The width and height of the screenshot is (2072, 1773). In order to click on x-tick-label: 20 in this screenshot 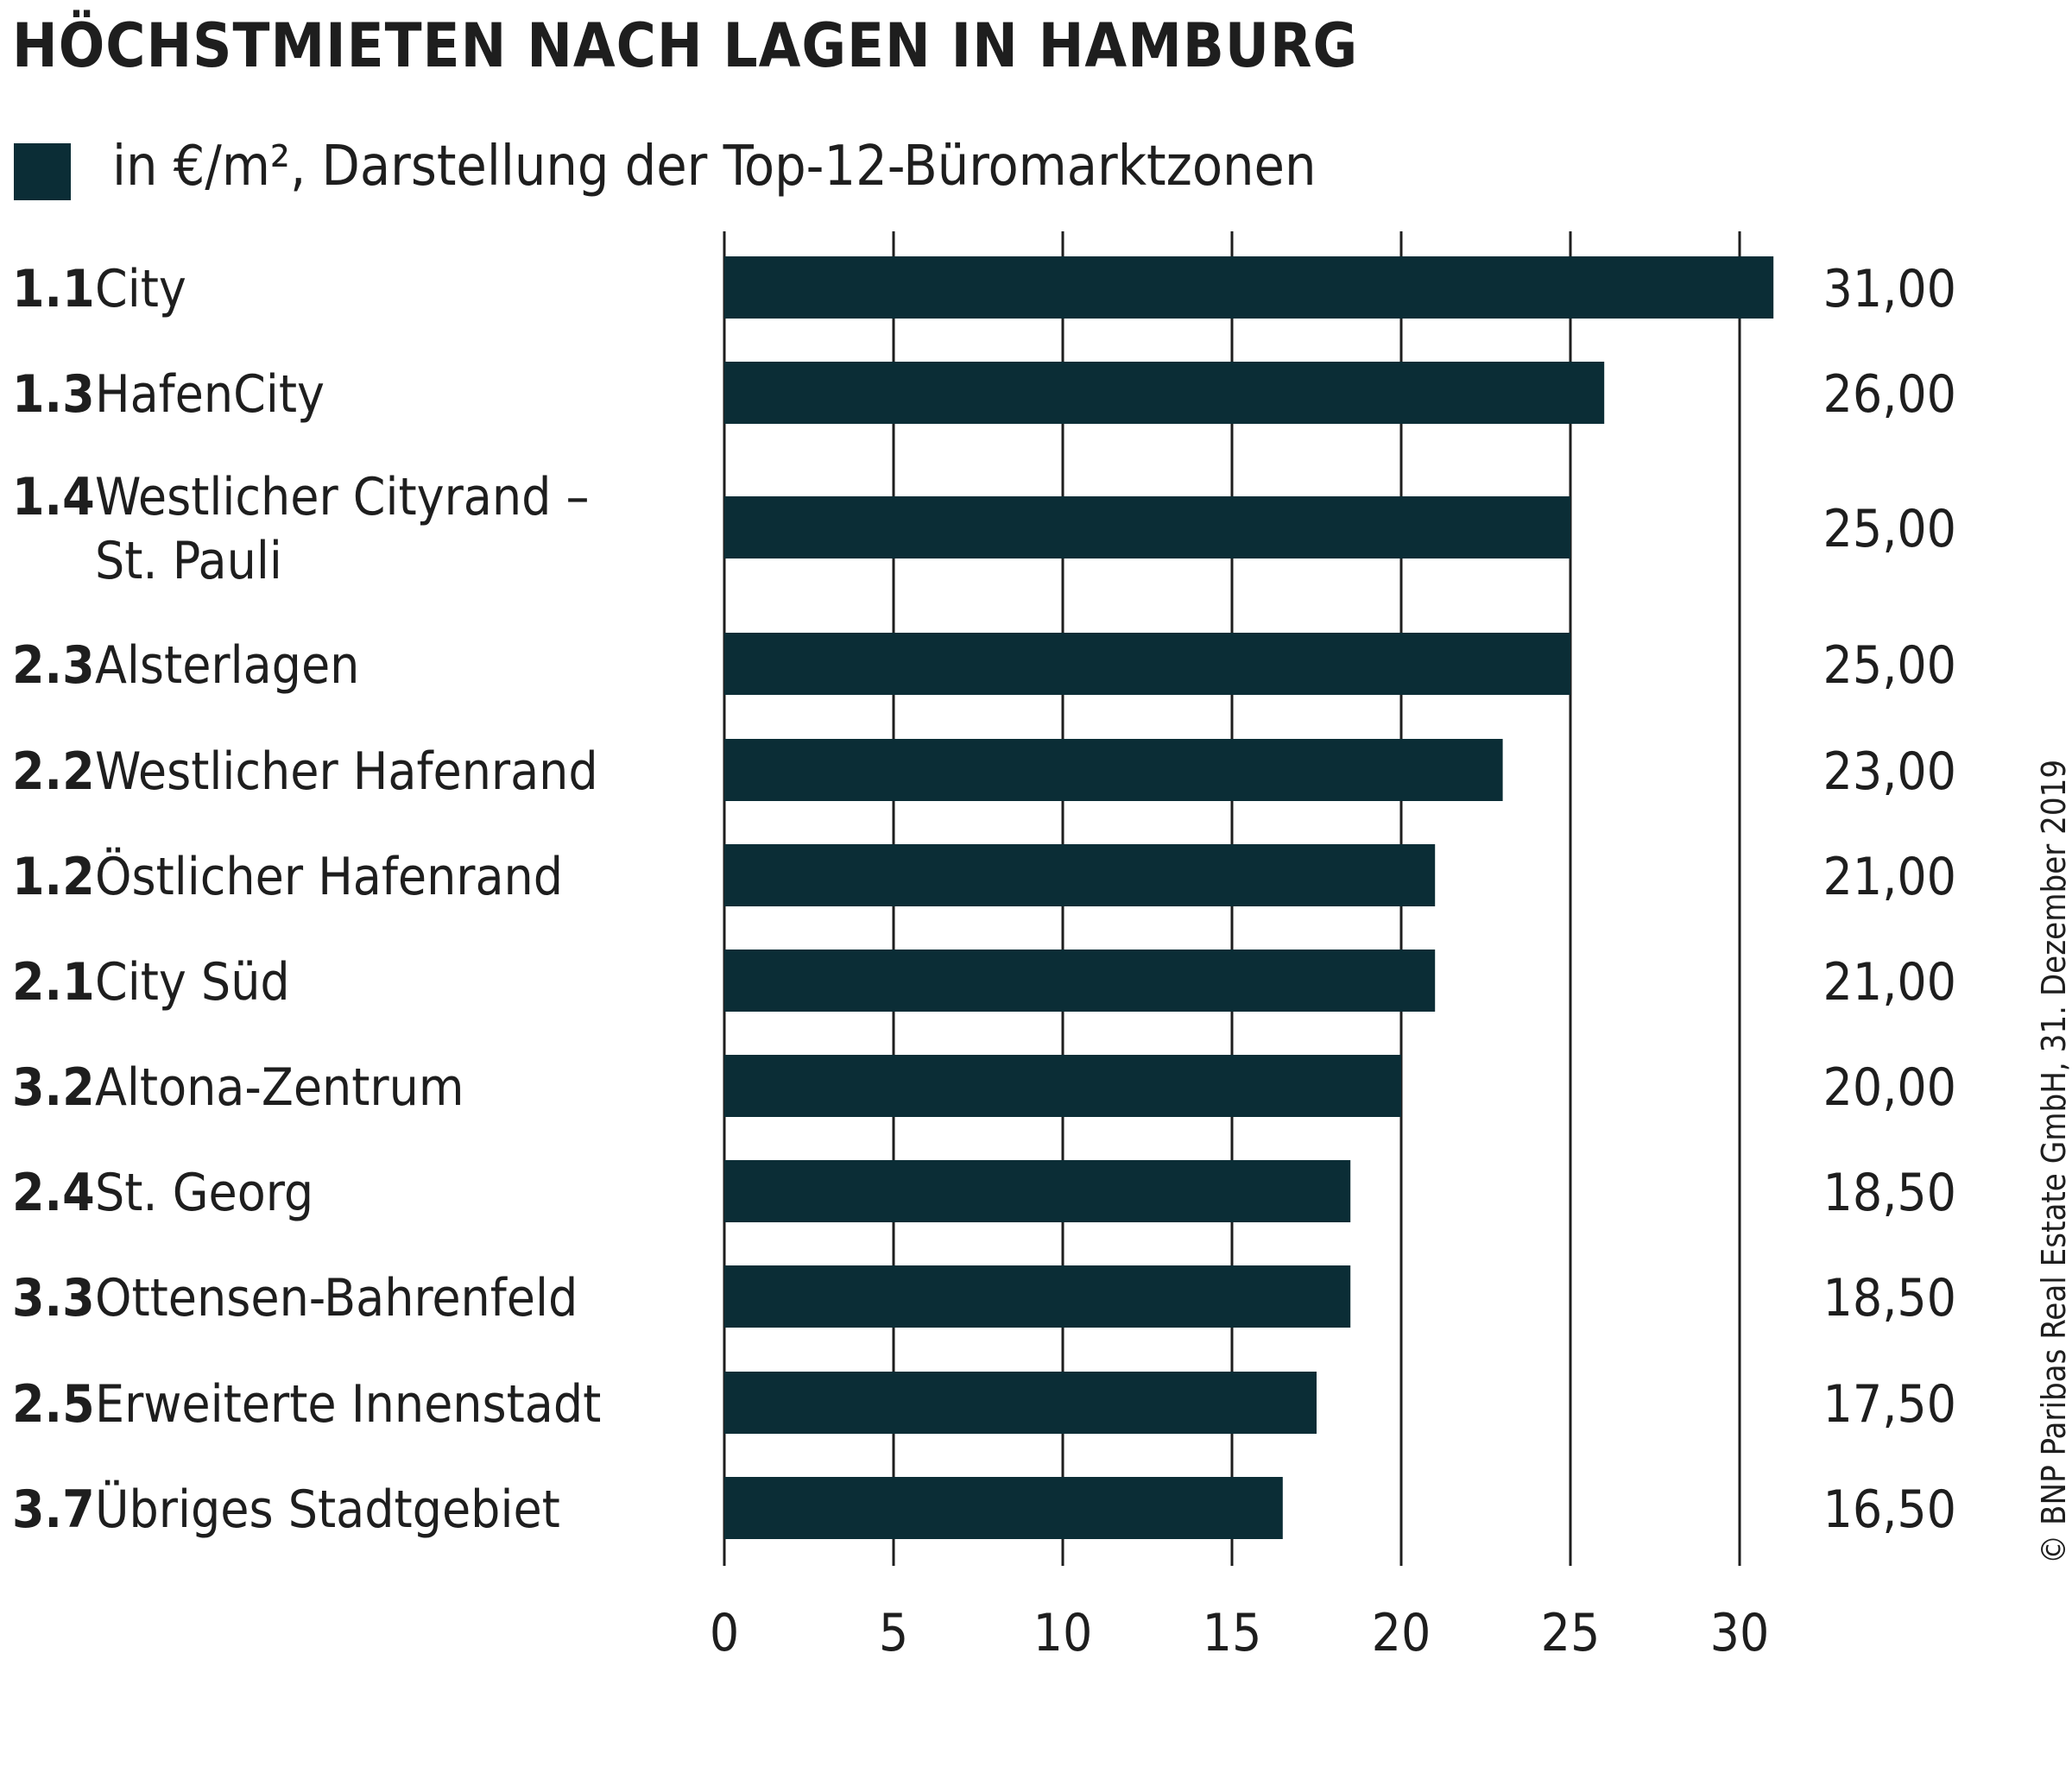, I will do `click(1401, 1633)`.